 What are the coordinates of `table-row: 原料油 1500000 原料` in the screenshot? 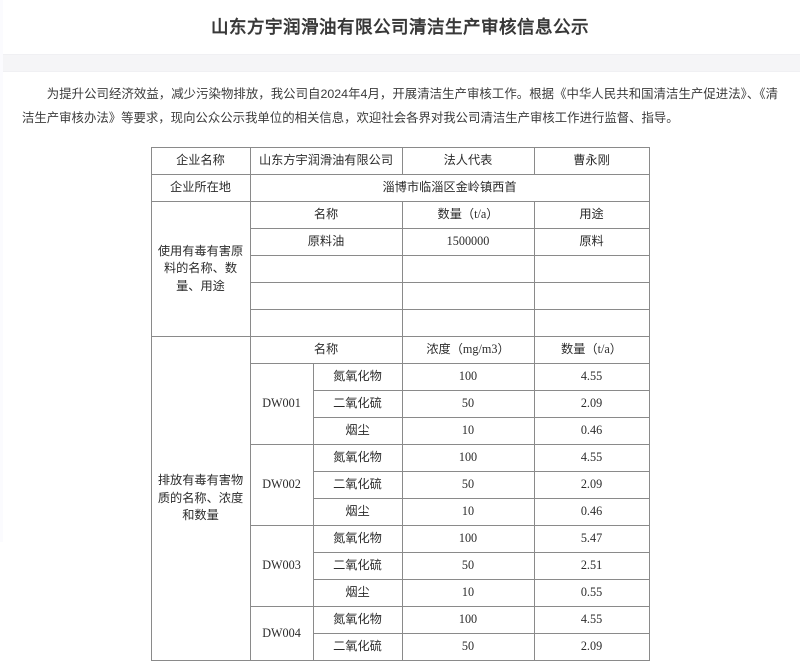 It's located at (400, 242).